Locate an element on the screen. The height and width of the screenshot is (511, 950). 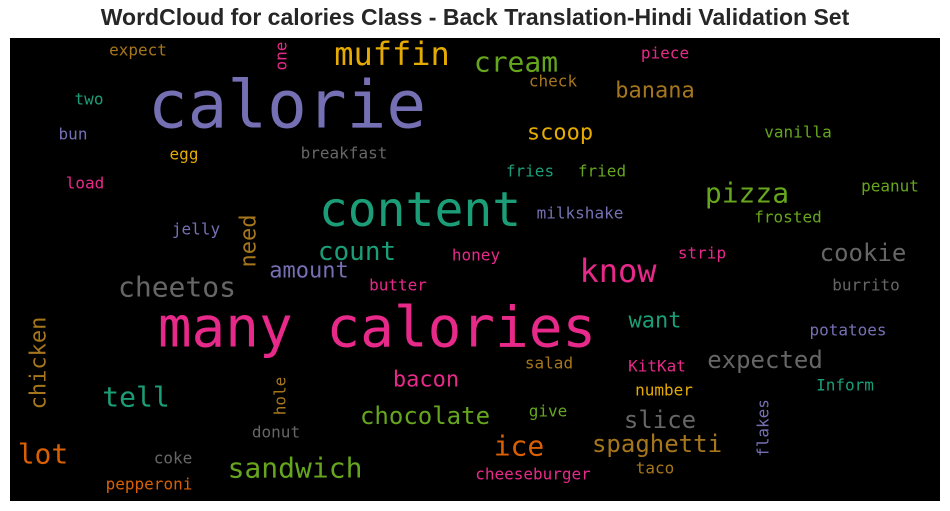
word-calorie: calorie is located at coordinates (287, 105).